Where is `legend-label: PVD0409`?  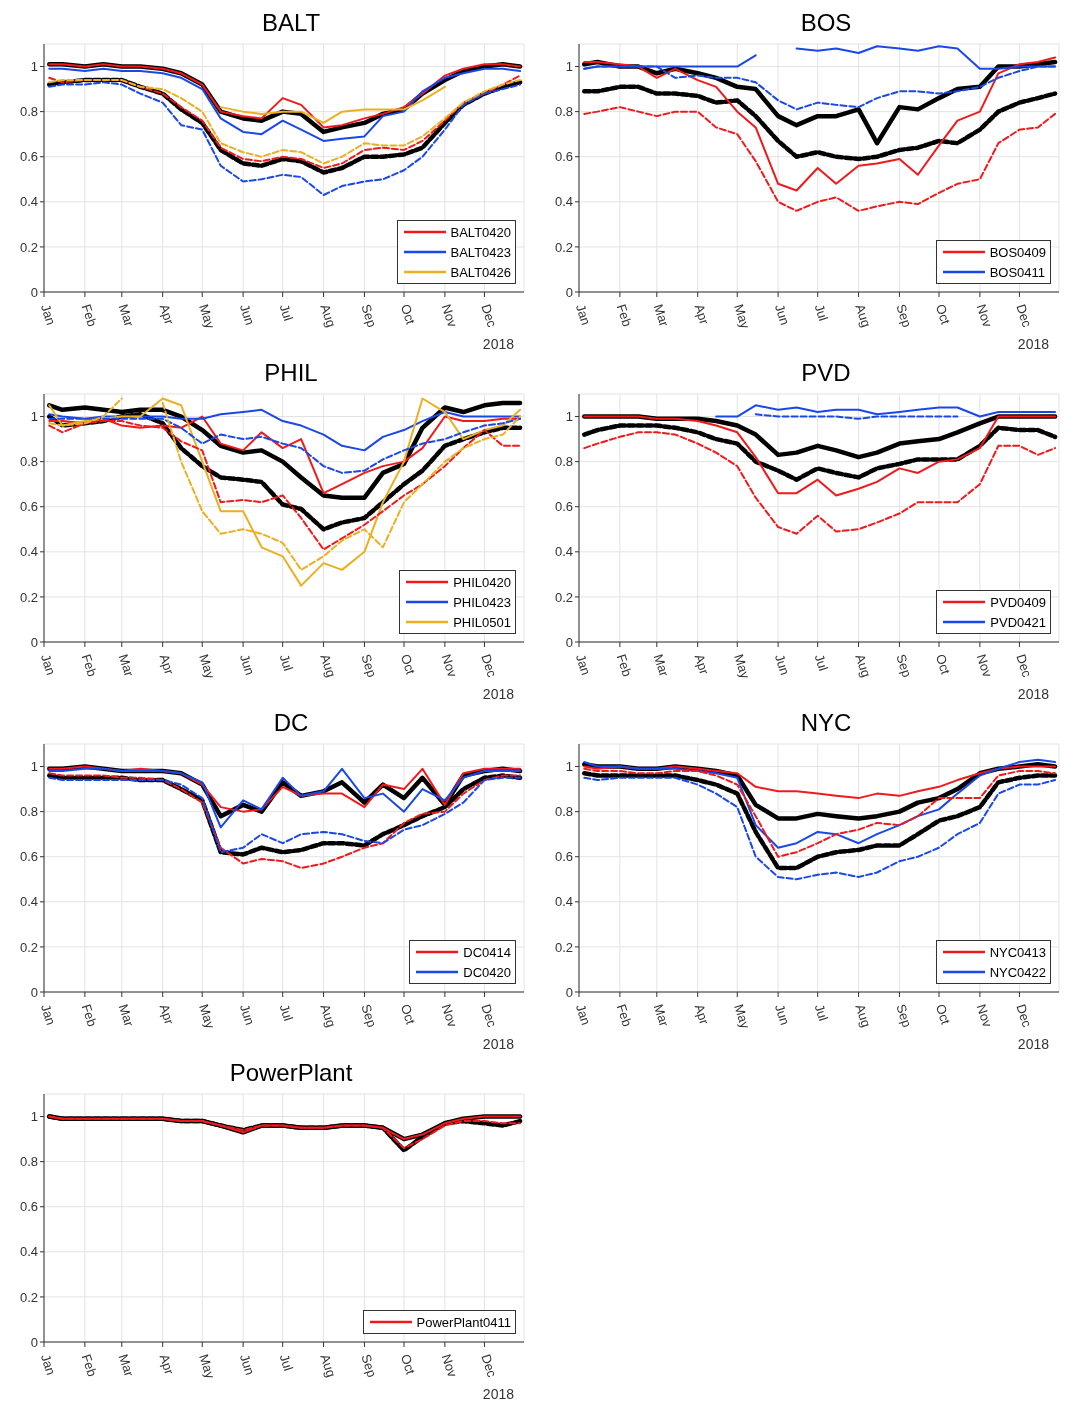 legend-label: PVD0409 is located at coordinates (1018, 602).